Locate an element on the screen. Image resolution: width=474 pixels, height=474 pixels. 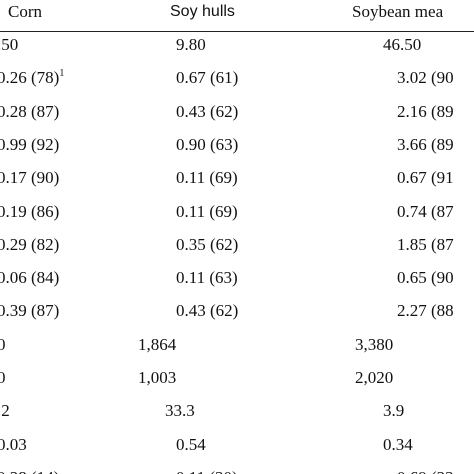
table-cell: 1,864 is located at coordinates (157, 344).